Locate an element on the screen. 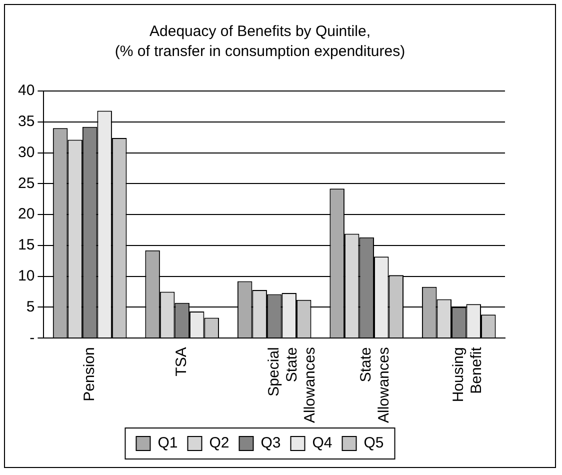  chart-subtitle: (% of transfer in consumption expenditures) is located at coordinates (260, 51).